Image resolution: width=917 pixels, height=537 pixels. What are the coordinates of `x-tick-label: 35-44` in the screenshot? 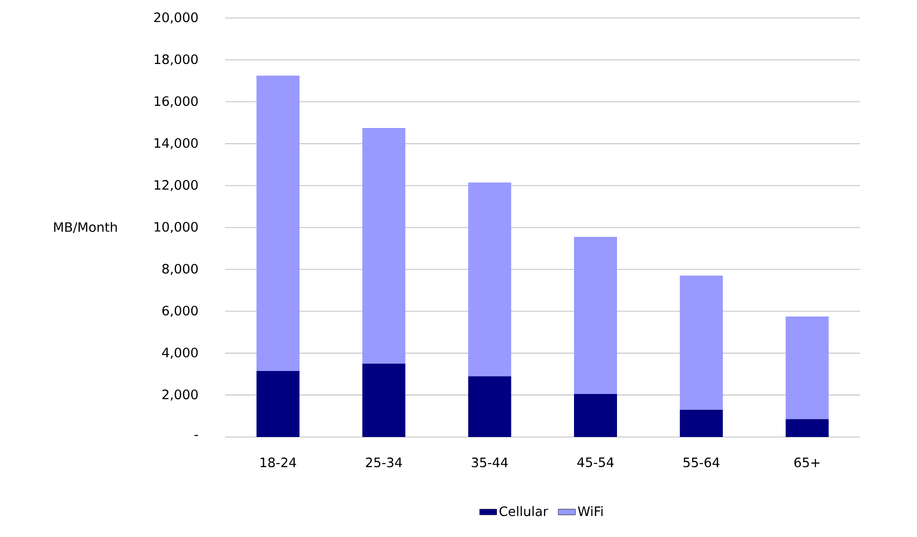 It's located at (490, 463).